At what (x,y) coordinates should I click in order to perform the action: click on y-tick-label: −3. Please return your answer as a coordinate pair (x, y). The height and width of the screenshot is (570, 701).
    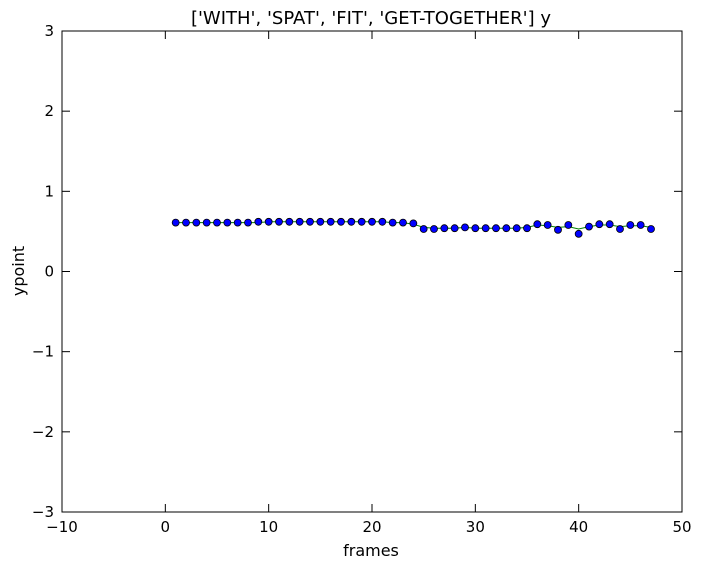
    Looking at the image, I should click on (43, 512).